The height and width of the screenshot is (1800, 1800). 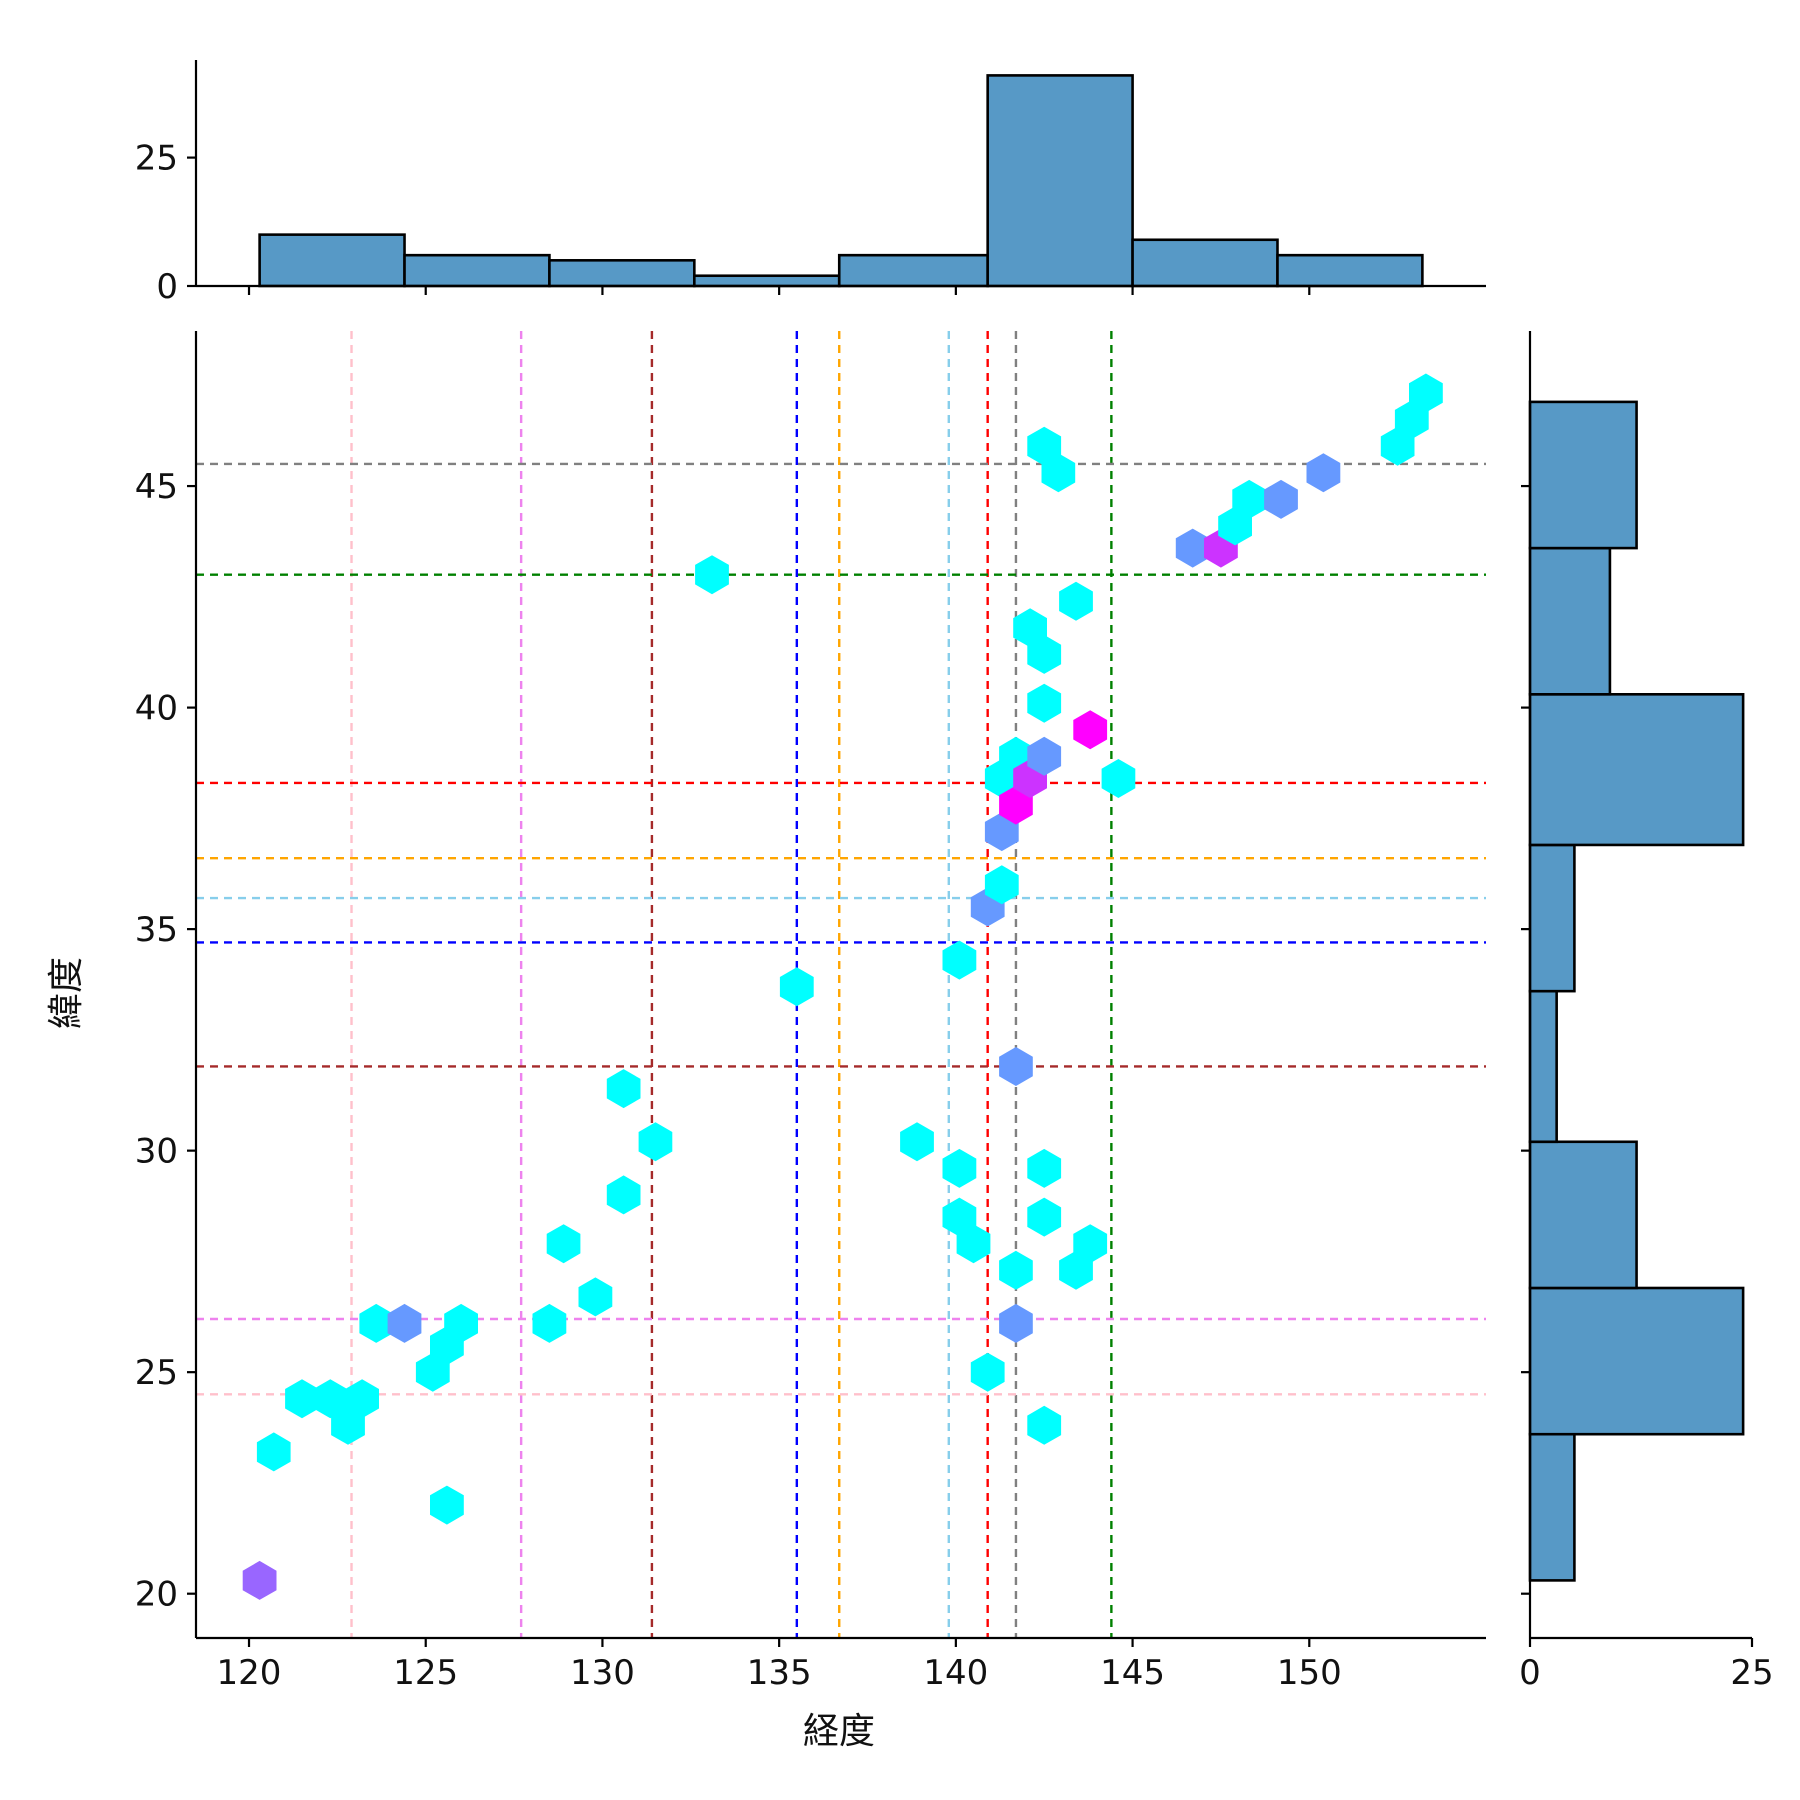 What do you see at coordinates (156, 930) in the screenshot?
I see `y-tick-label: 35` at bounding box center [156, 930].